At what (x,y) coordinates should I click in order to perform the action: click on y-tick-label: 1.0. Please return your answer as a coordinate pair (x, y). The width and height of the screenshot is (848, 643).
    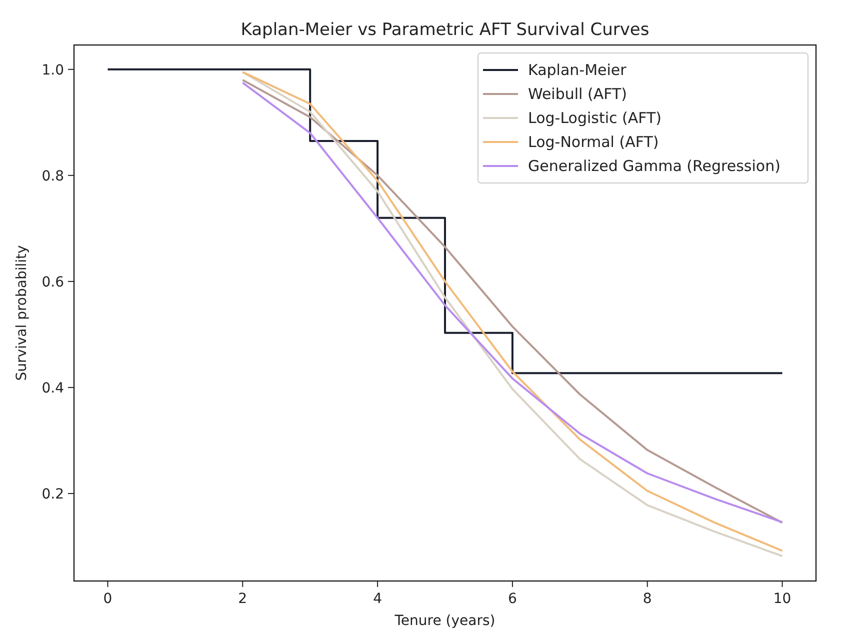
    Looking at the image, I should click on (53, 70).